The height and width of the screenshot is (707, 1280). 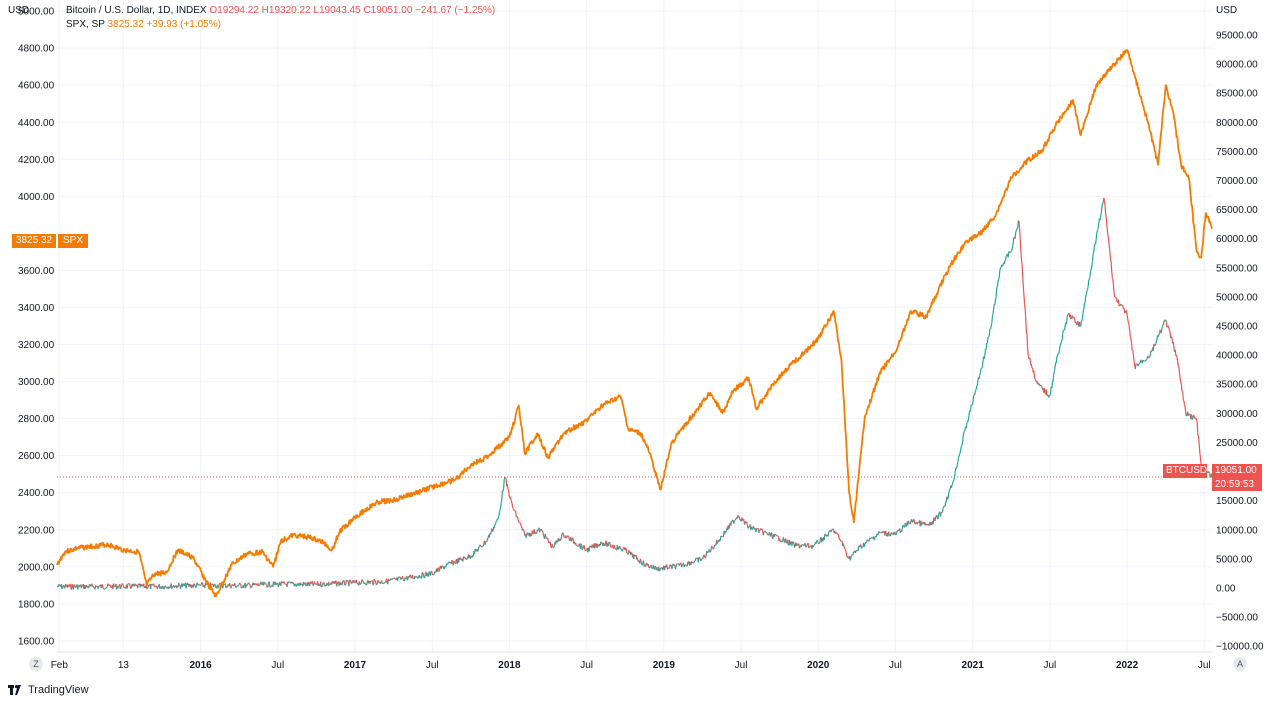 What do you see at coordinates (1240, 664) in the screenshot?
I see `auto-scale-button: A` at bounding box center [1240, 664].